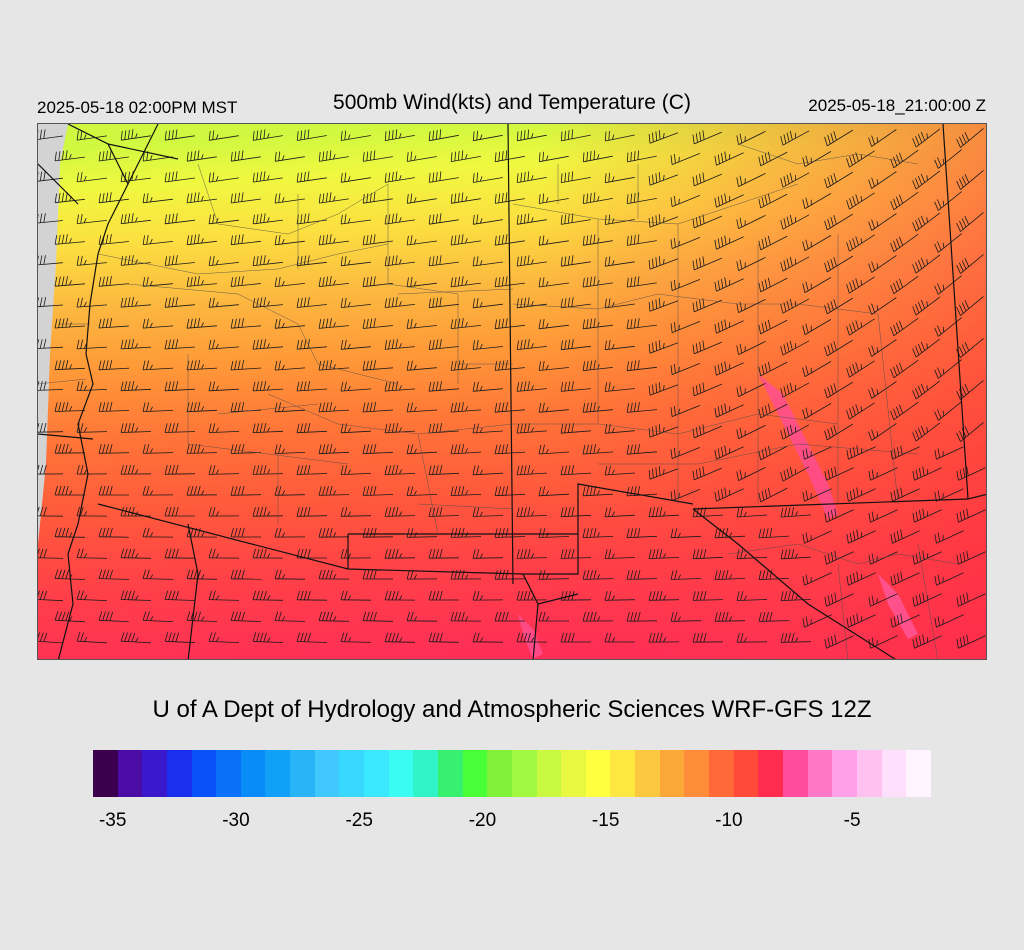 This screenshot has height=950, width=1024. I want to click on colorbar-tick-label: -15, so click(605, 820).